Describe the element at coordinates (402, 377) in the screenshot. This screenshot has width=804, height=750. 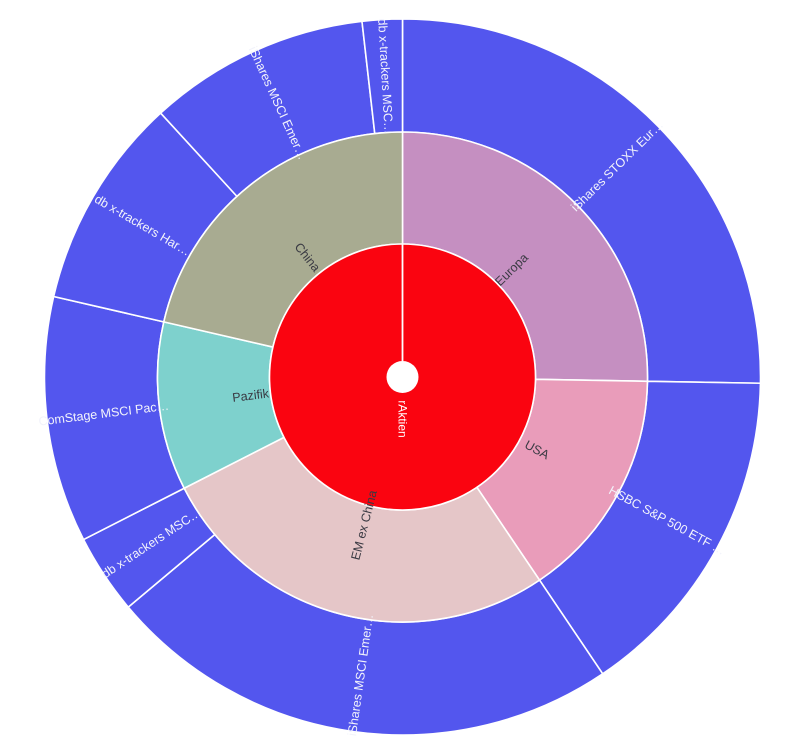
I see `center-hole` at that location.